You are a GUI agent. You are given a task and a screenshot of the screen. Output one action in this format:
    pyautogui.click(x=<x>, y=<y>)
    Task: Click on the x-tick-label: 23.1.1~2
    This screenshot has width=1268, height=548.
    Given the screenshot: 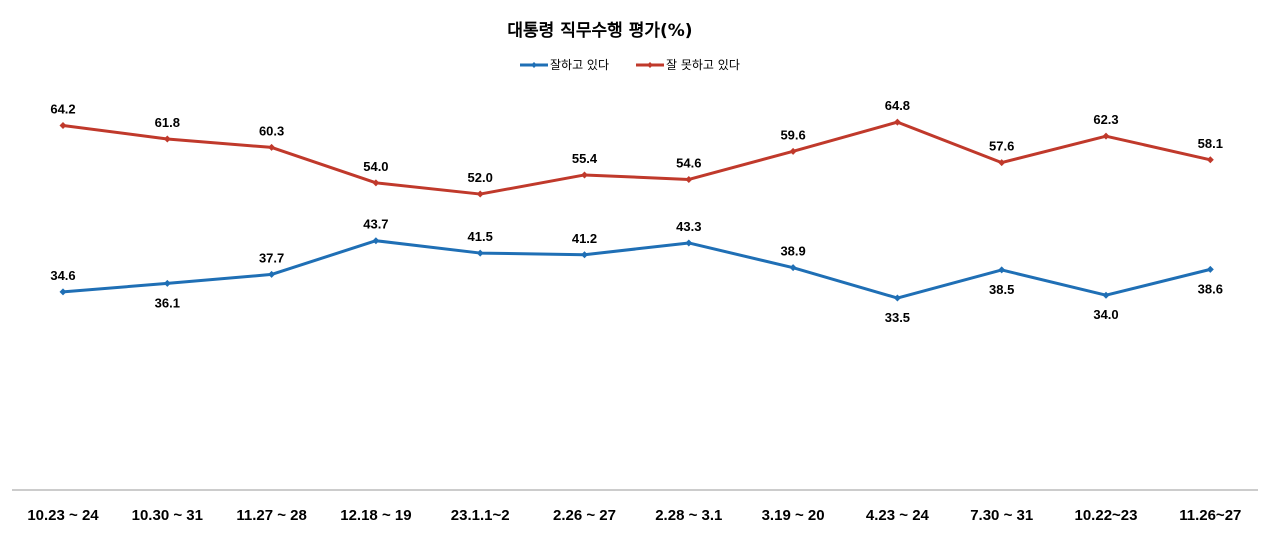 What is the action you would take?
    pyautogui.click(x=480, y=515)
    